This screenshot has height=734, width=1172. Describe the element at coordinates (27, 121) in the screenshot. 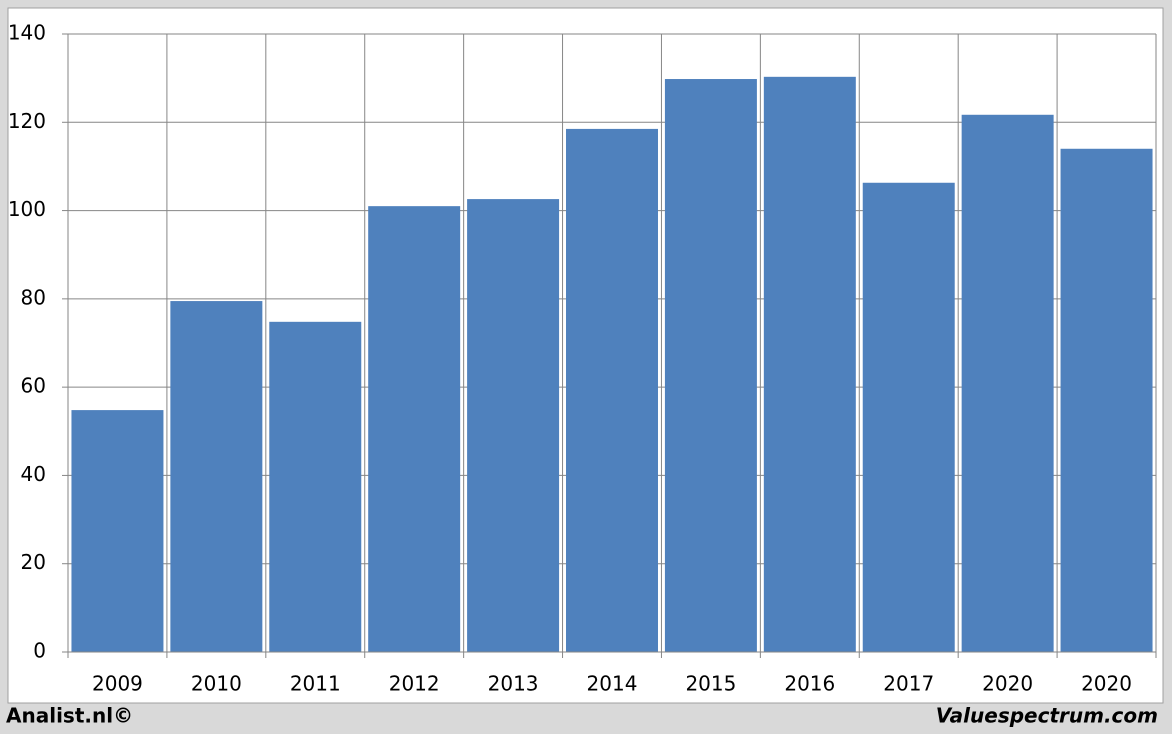

I see `y-tick-label: 120` at that location.